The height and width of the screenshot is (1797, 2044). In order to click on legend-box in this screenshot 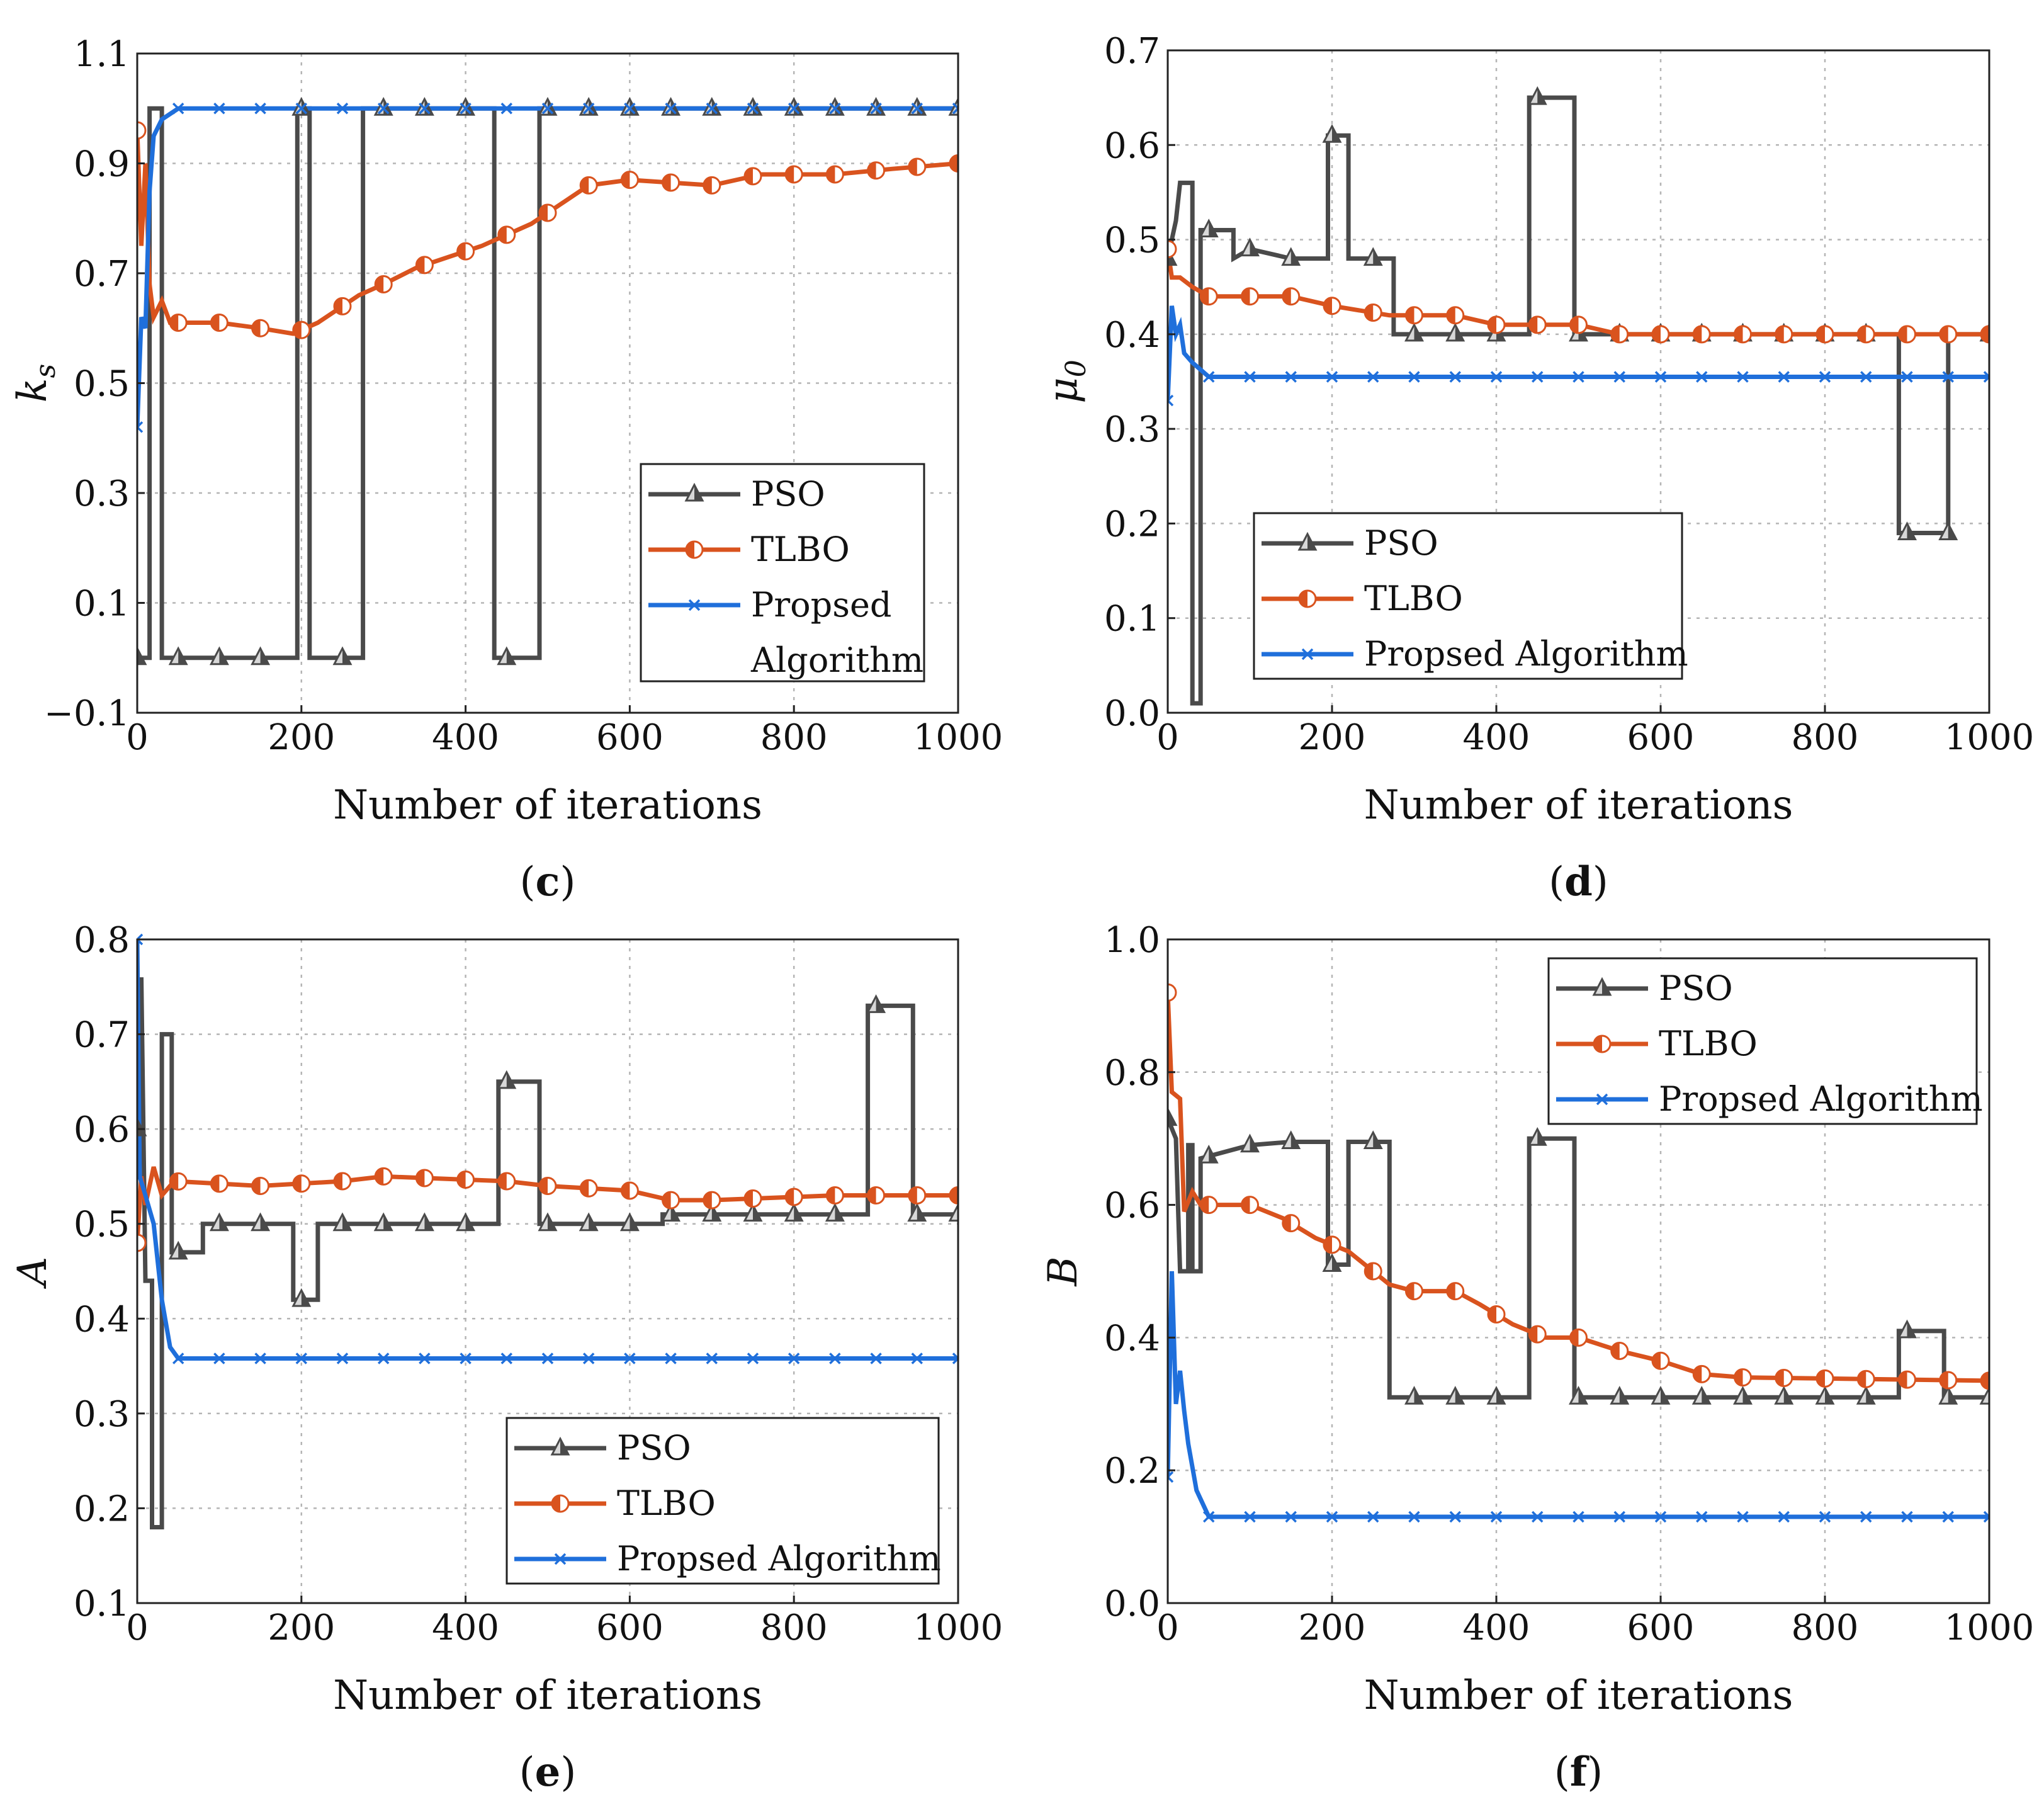, I will do `click(1468, 596)`.